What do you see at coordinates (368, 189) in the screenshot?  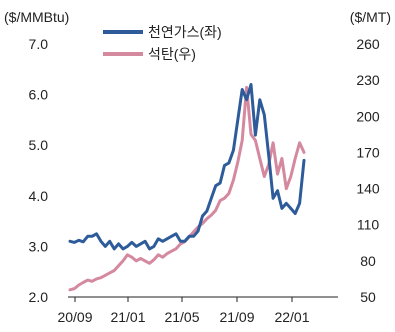 I see `right-tick-label: 140` at bounding box center [368, 189].